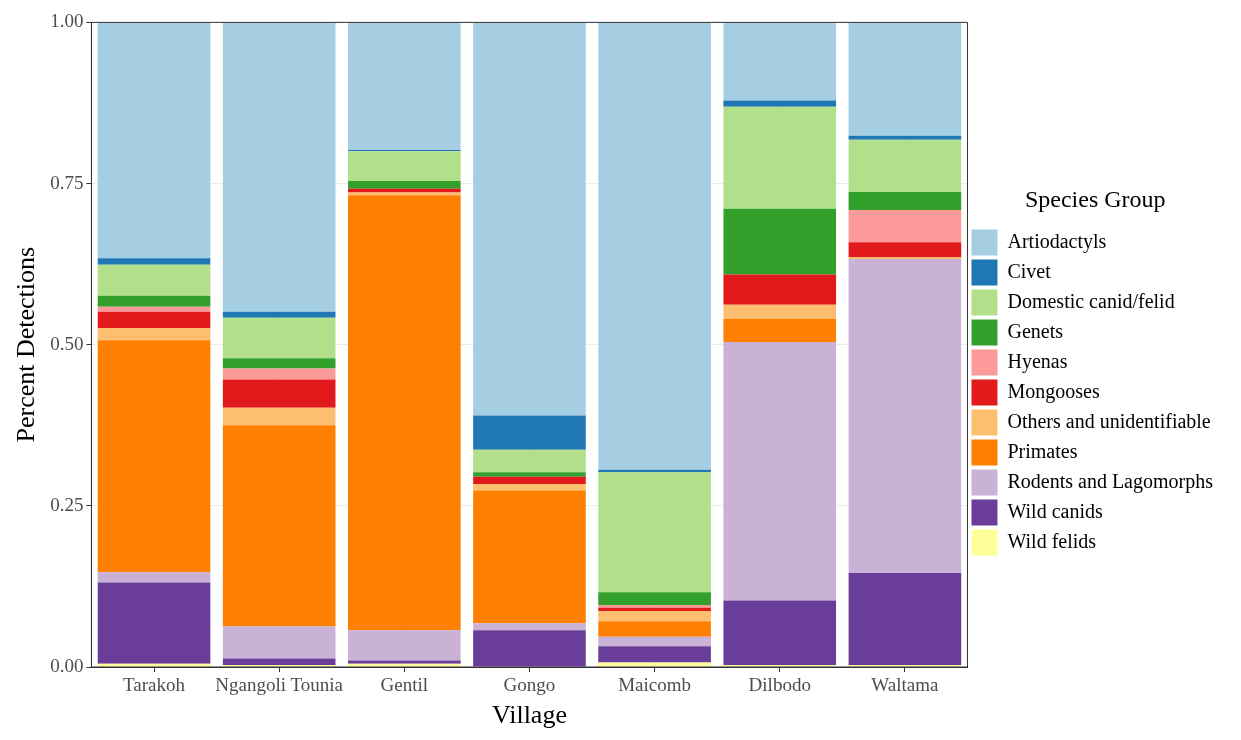 Image resolution: width=1241 pixels, height=740 pixels. What do you see at coordinates (67, 343) in the screenshot?
I see `y-tick-label: 0.50` at bounding box center [67, 343].